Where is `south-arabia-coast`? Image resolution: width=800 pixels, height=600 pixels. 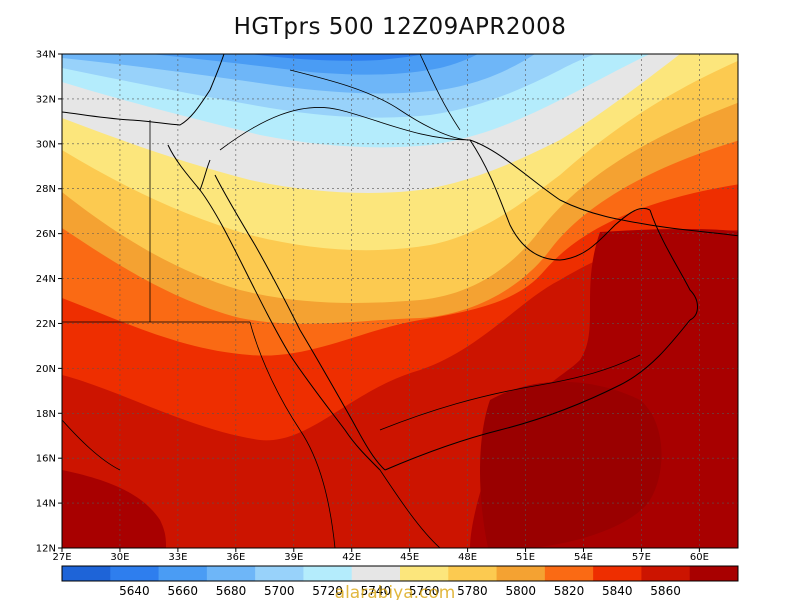 south-arabia-coast is located at coordinates (537, 395).